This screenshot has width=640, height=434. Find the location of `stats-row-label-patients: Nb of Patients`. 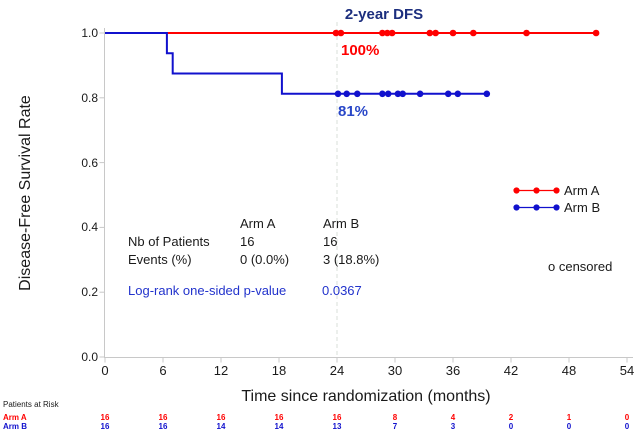

stats-row-label-patients: Nb of Patients is located at coordinates (169, 241).